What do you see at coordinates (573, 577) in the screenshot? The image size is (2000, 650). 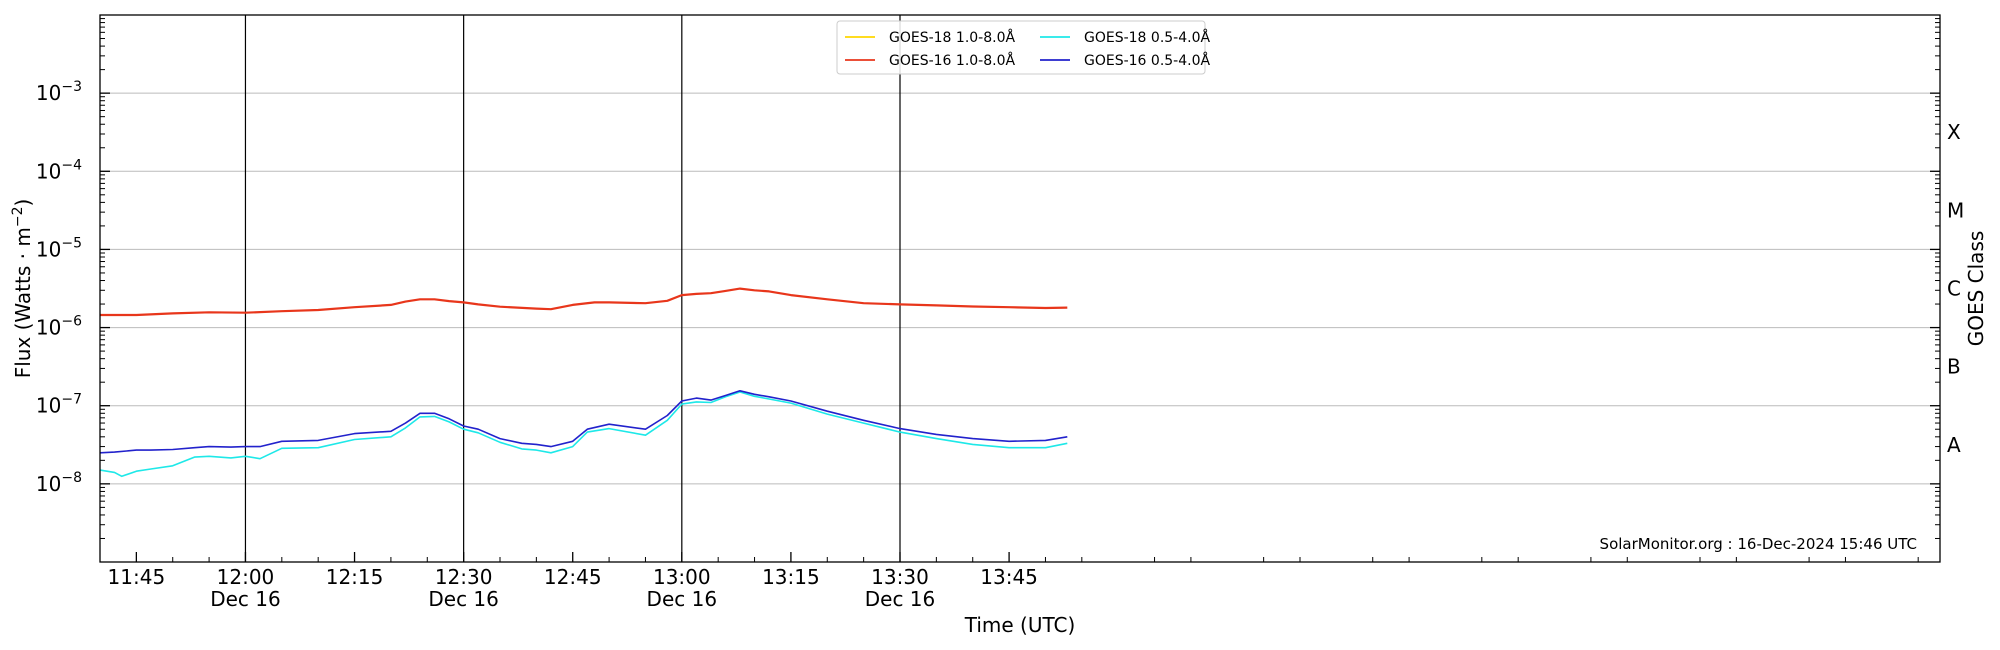 I see `x-tick-label: 12:45` at bounding box center [573, 577].